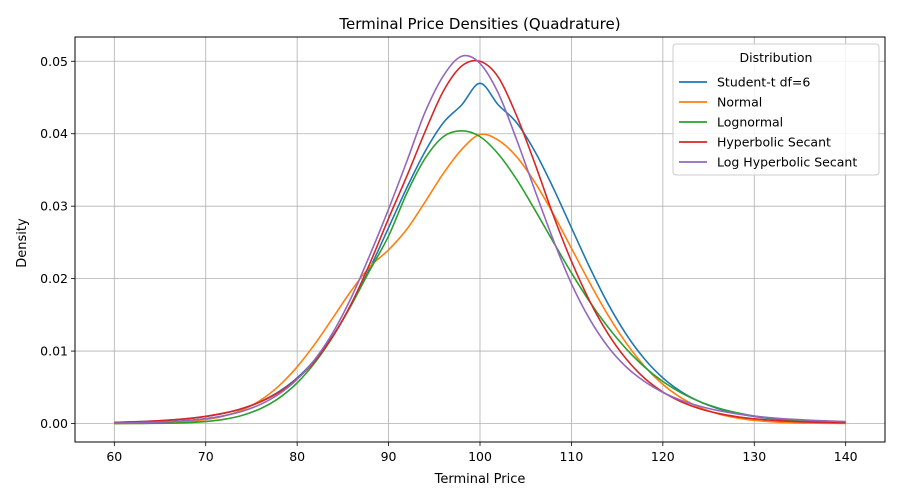 This screenshot has width=900, height=500. What do you see at coordinates (750, 122) in the screenshot?
I see `legend-entry: Lognormal` at bounding box center [750, 122].